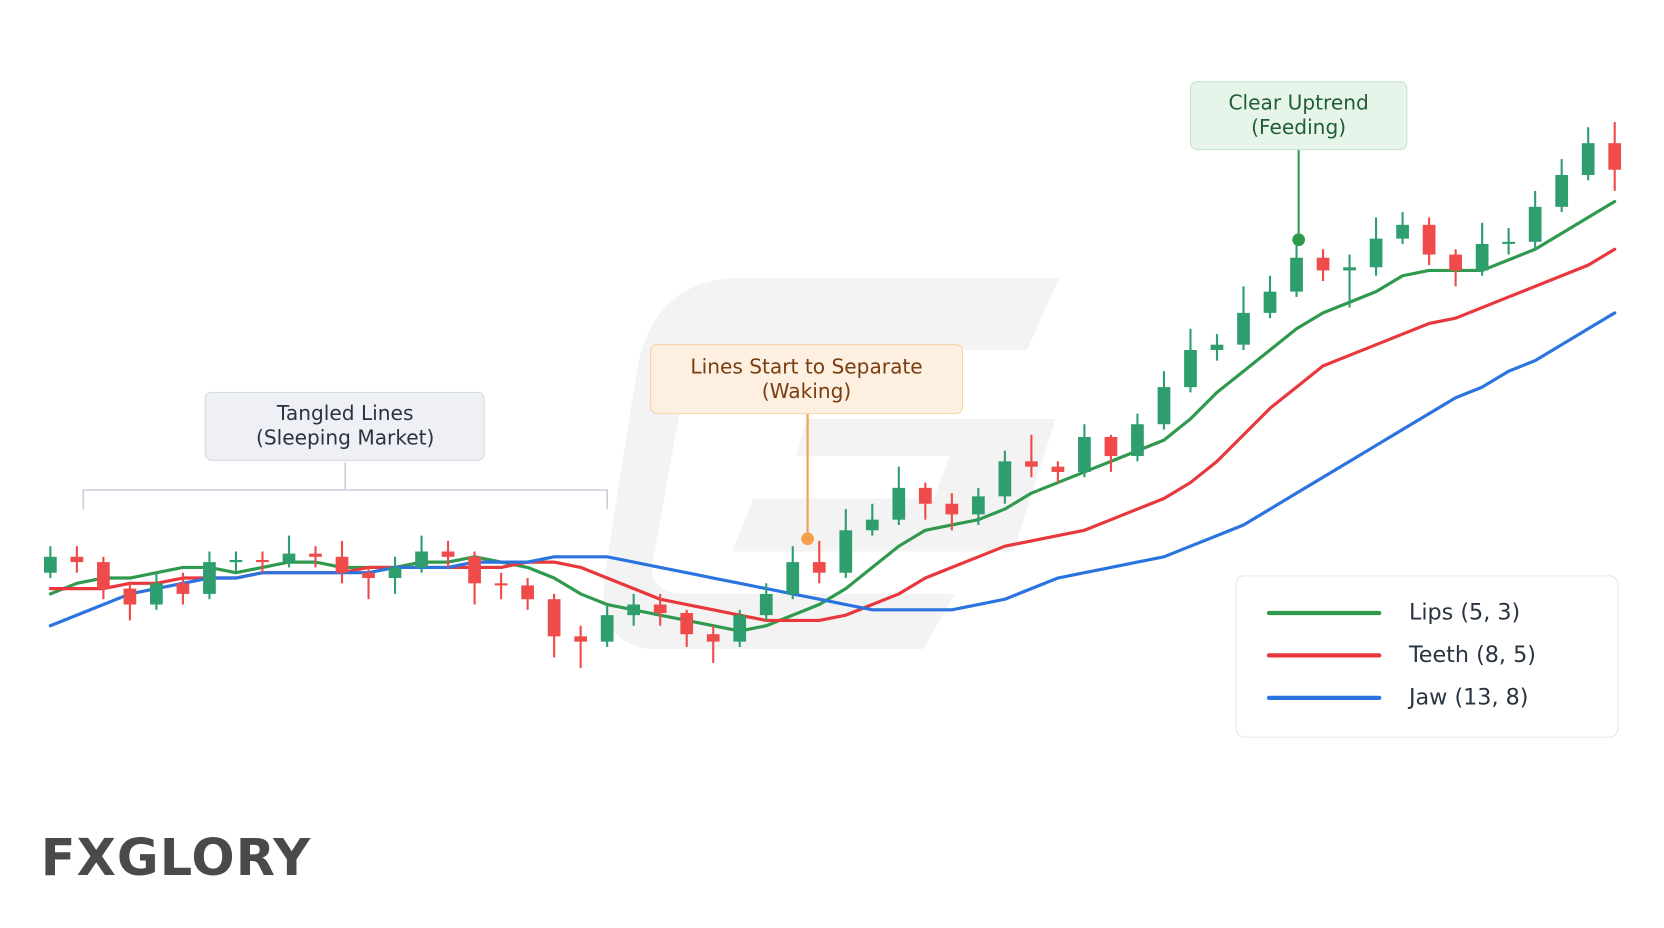 Image resolution: width=1664 pixels, height=928 pixels. I want to click on legend-items: Lips (5, 3) Teeth (8, 5) Jaw (13, 8), so click(1401, 655).